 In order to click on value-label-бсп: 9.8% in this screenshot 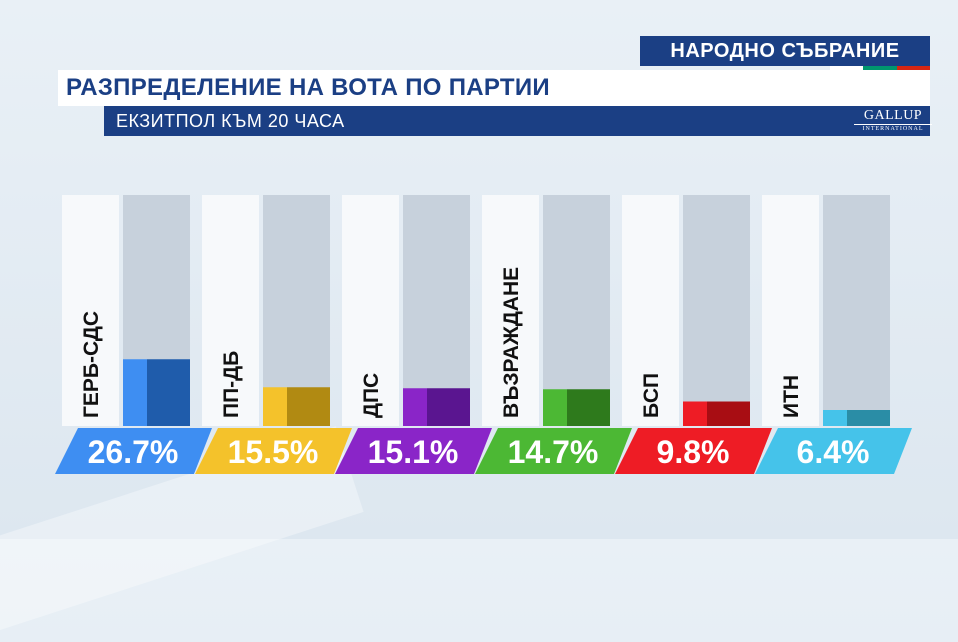, I will do `click(693, 452)`.